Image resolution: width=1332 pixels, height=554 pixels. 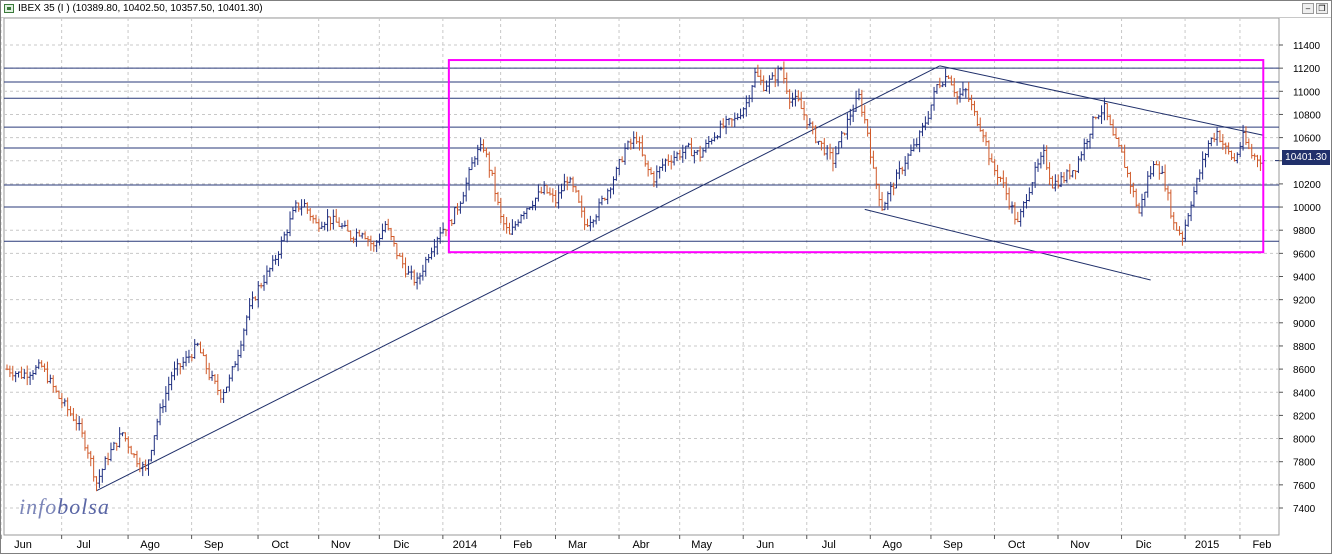 What do you see at coordinates (1306, 157) in the screenshot?
I see `last-price-tag: 10401.30` at bounding box center [1306, 157].